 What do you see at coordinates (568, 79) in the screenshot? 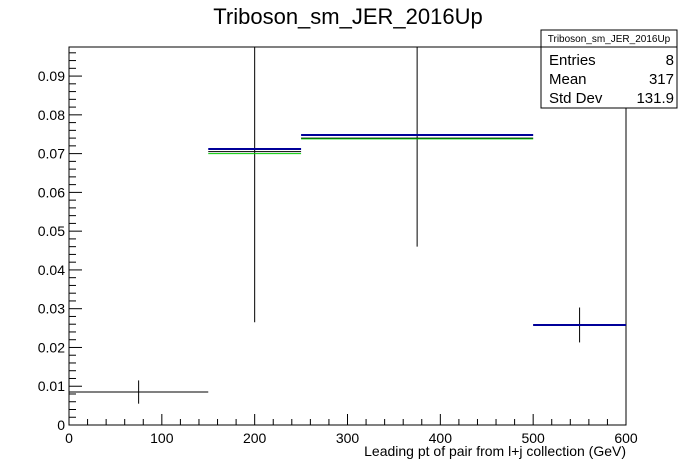
I see `stats-mean-label: Mean` at bounding box center [568, 79].